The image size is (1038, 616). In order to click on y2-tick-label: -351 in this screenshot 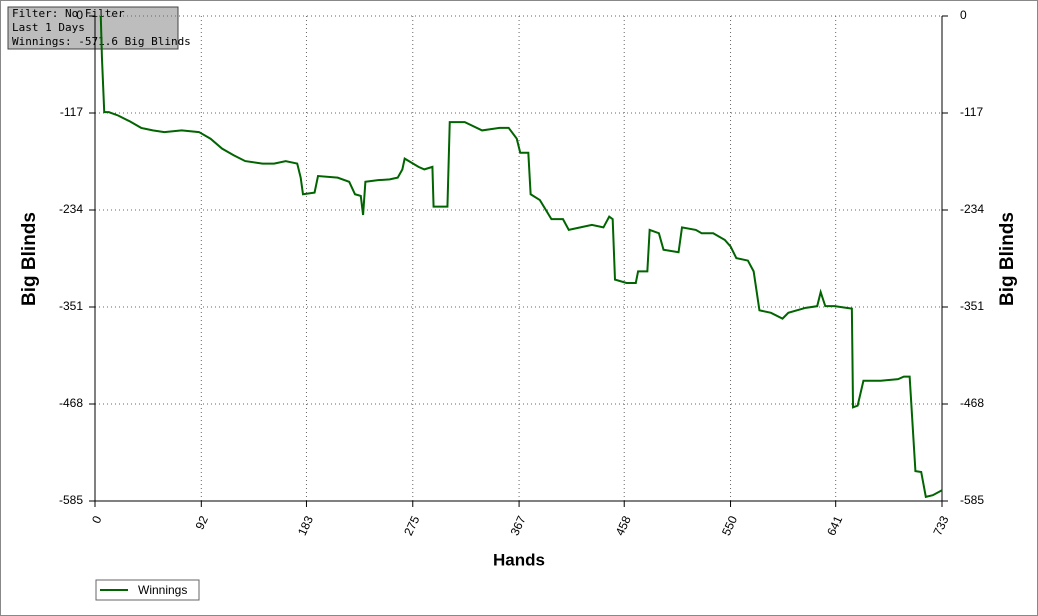, I will do `click(972, 306)`.